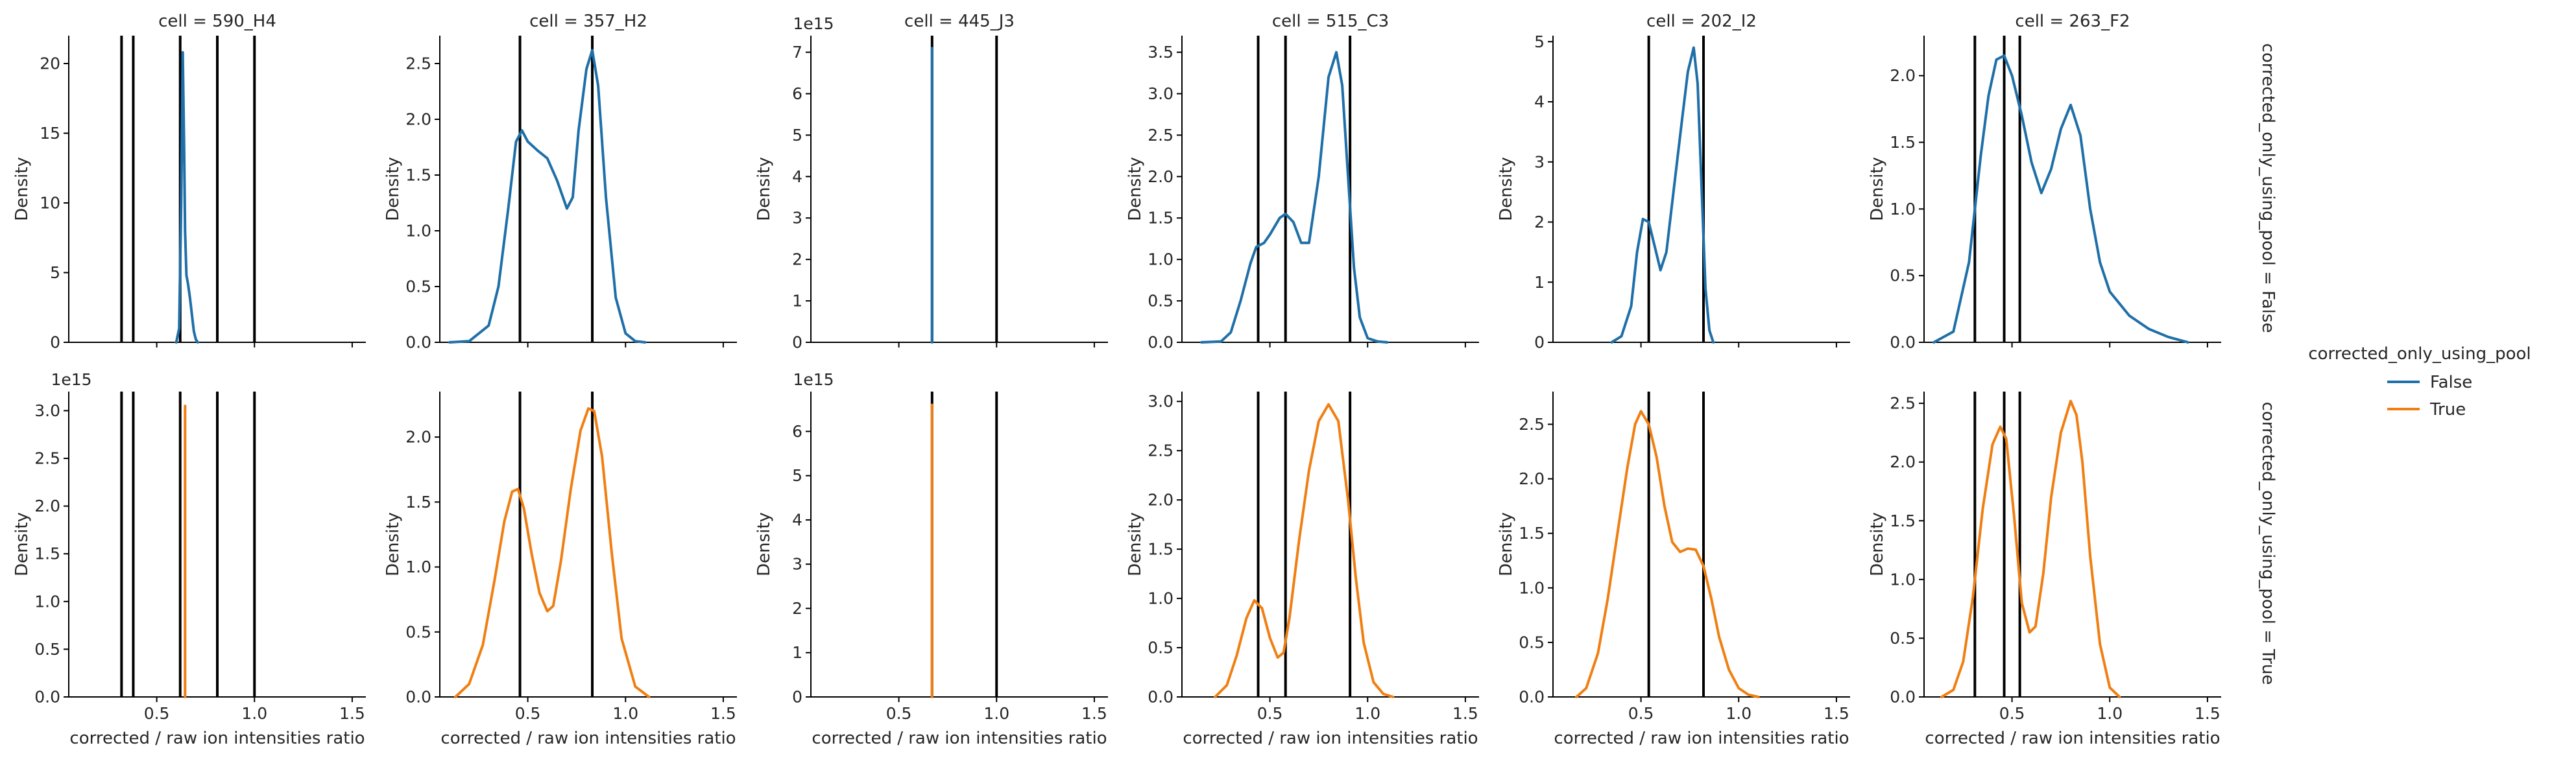 The height and width of the screenshot is (765, 2576). What do you see at coordinates (797, 476) in the screenshot?
I see `y-tick-label: 5` at bounding box center [797, 476].